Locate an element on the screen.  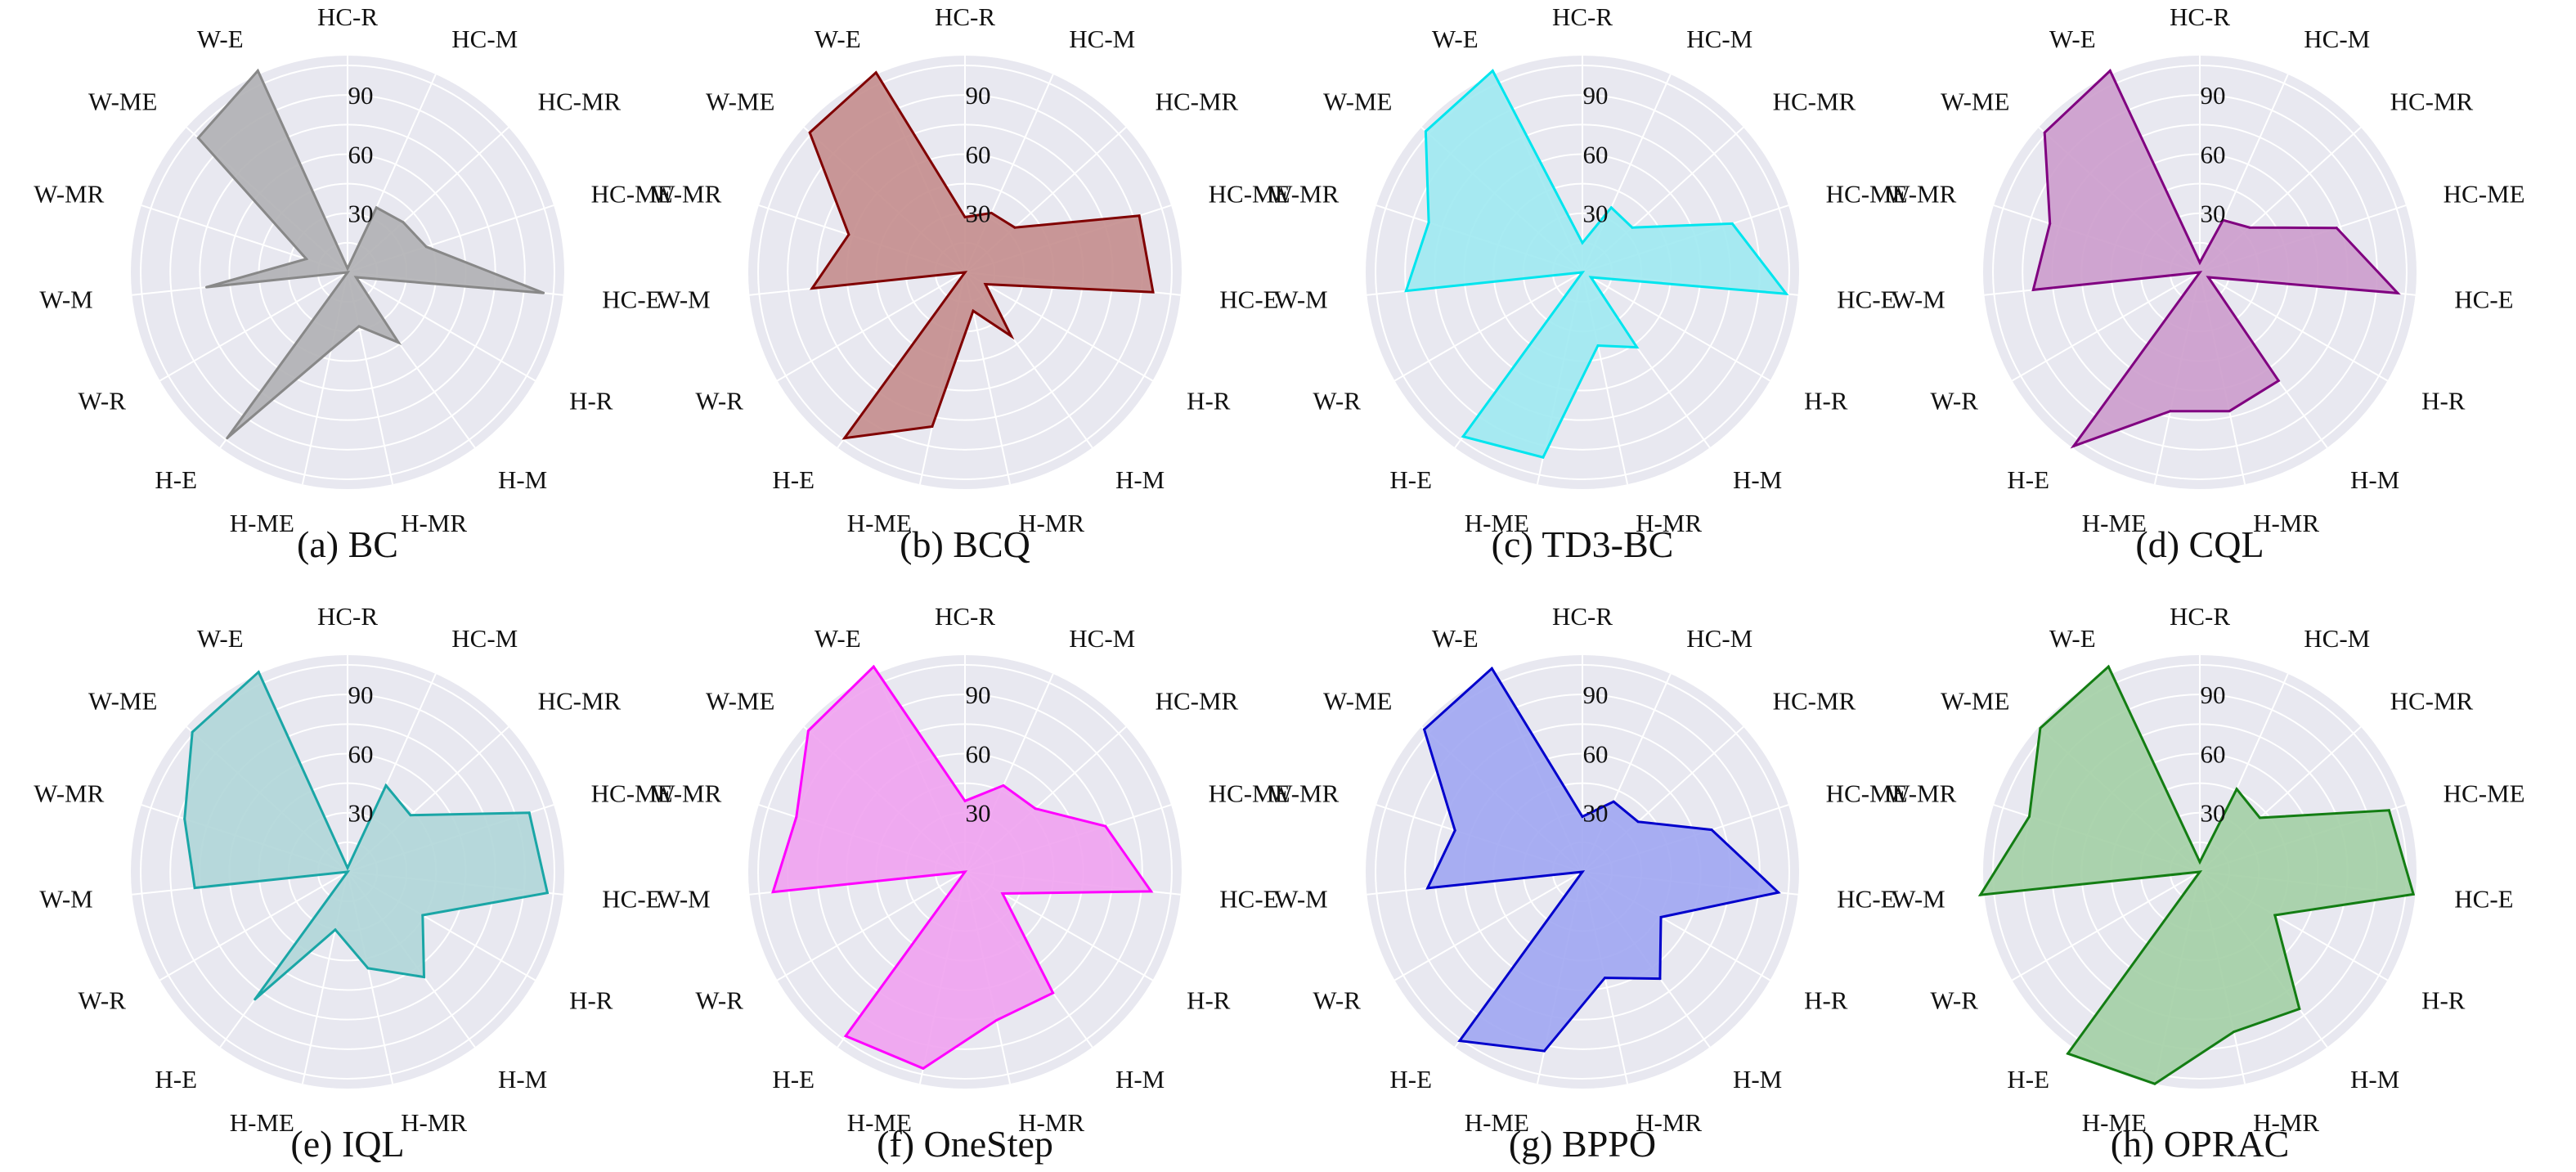
data-point-h-e is located at coordinates (2074, 446).